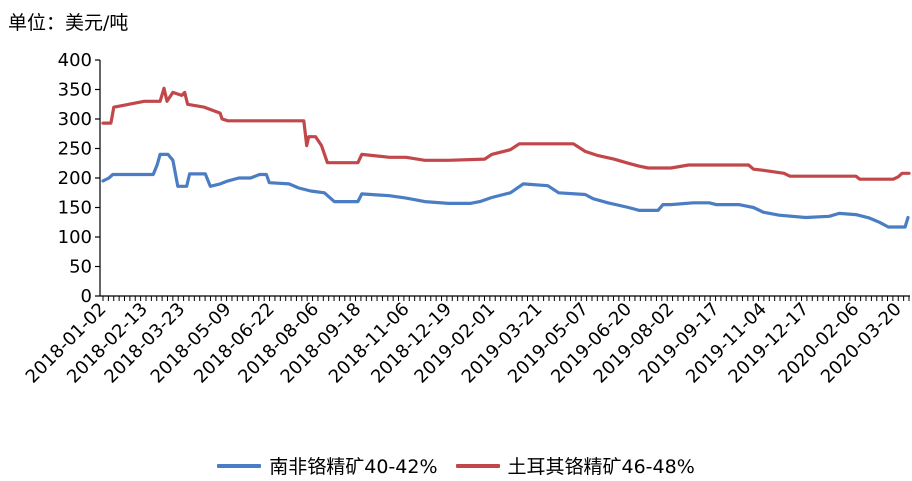 Image resolution: width=912 pixels, height=481 pixels. What do you see at coordinates (75, 119) in the screenshot?
I see `y-tick-label: 300` at bounding box center [75, 119].